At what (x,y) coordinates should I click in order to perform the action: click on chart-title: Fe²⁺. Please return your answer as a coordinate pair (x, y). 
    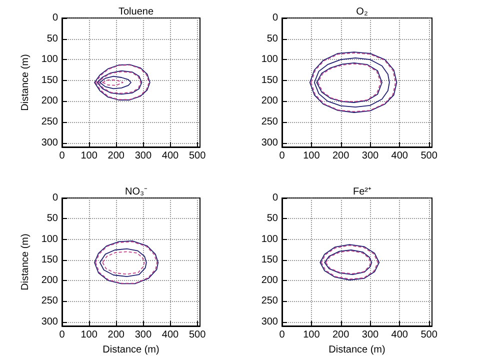
    Looking at the image, I should click on (362, 192).